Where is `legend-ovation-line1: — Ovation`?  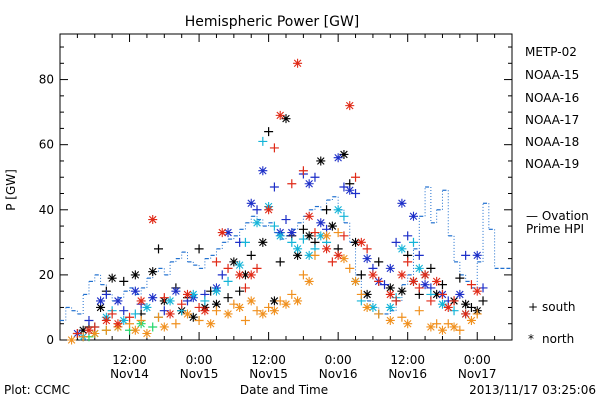 legend-ovation-line1: — Ovation is located at coordinates (557, 216).